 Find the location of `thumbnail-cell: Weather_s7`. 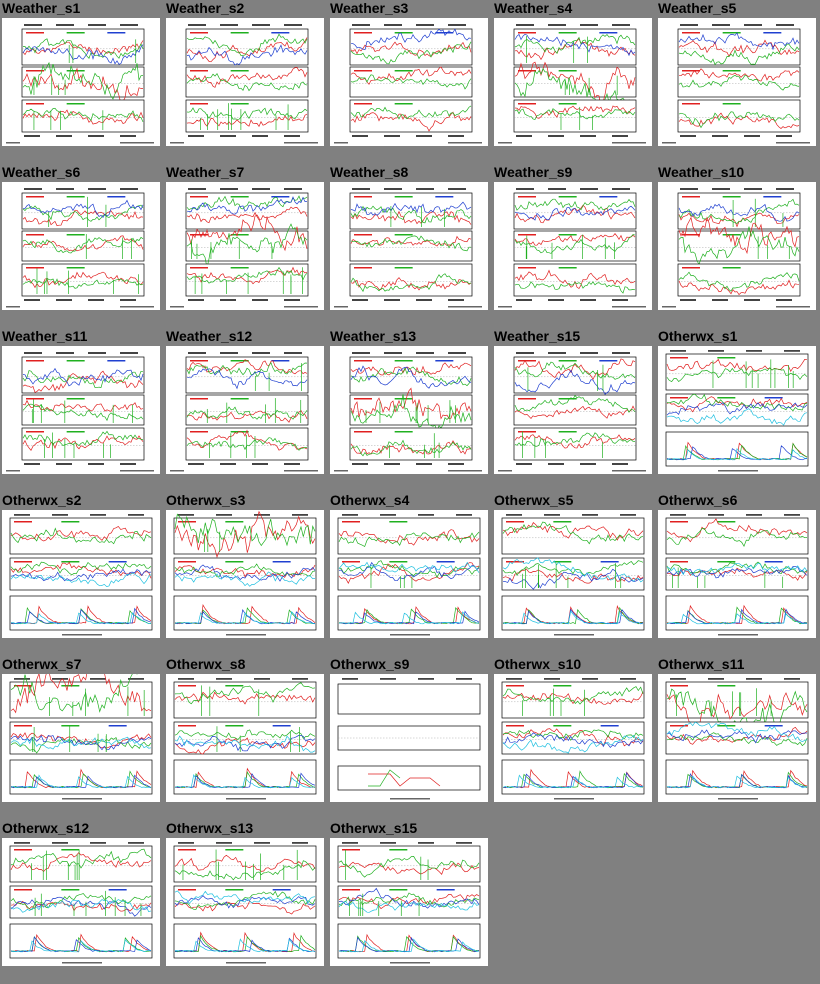

thumbnail-cell: Weather_s7 is located at coordinates (246, 246).